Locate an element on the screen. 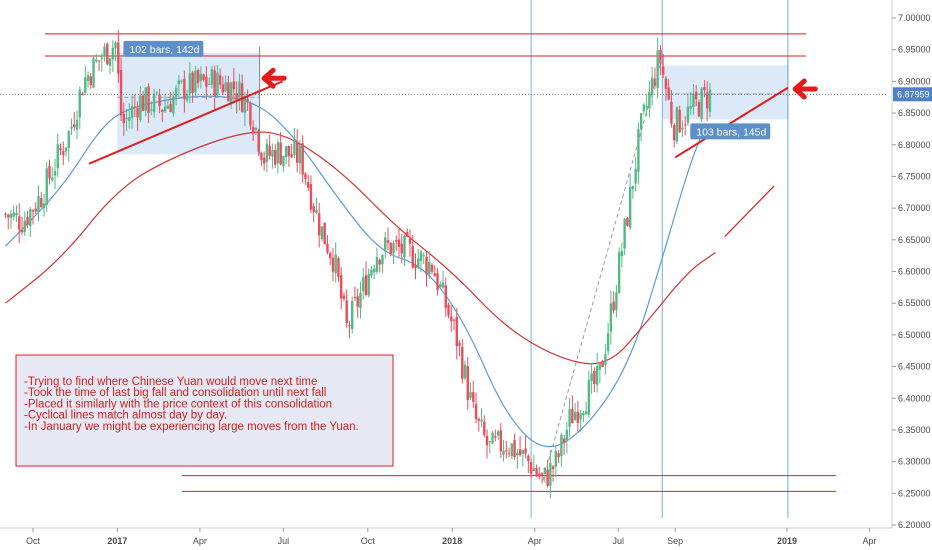 Image resolution: width=932 pixels, height=550 pixels. x-tick-label: 2018 is located at coordinates (452, 541).